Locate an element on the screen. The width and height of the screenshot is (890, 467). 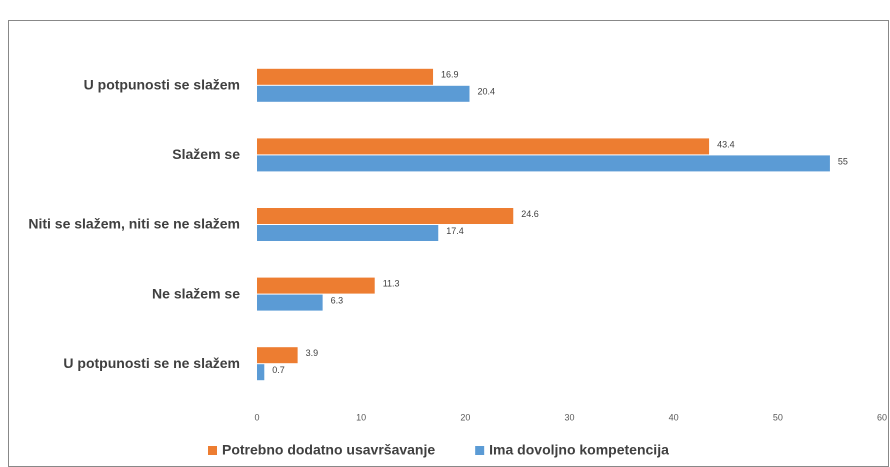
data-label: 24.6 is located at coordinates (530, 214).